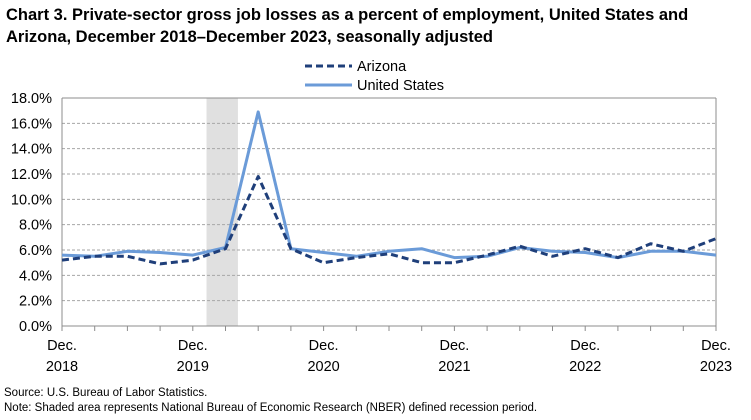 This screenshot has height=420, width=751. Describe the element at coordinates (31, 175) in the screenshot. I see `y-tick-label: 12.0%` at that location.